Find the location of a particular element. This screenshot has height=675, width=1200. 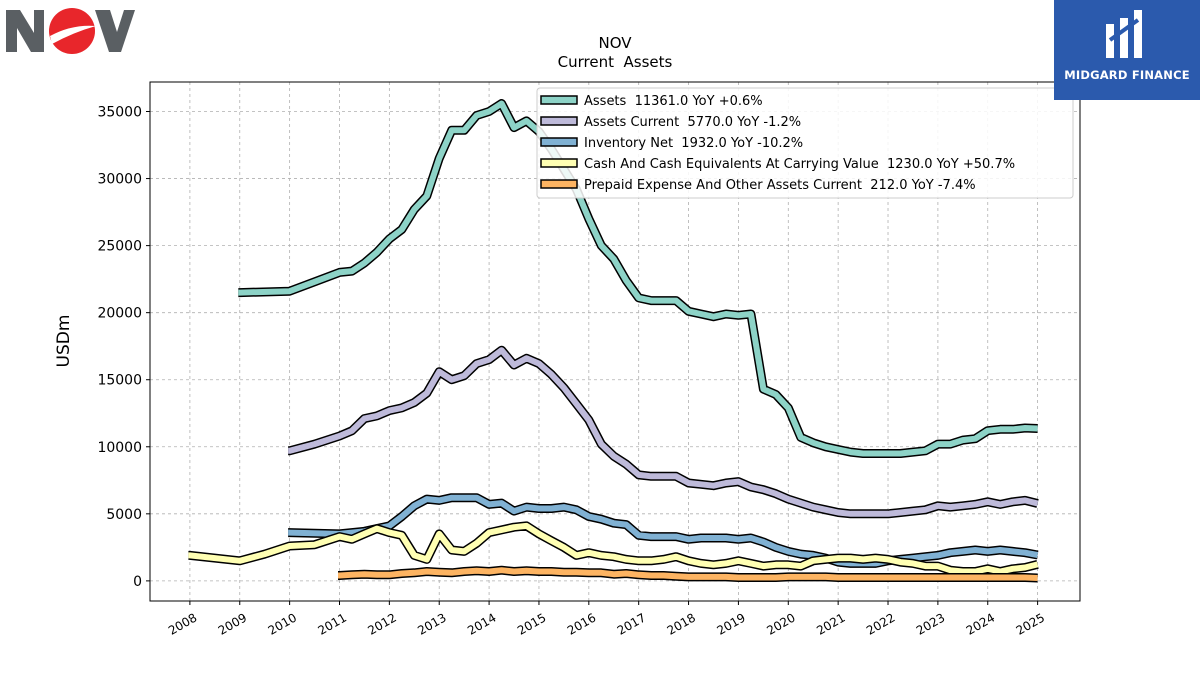

y-axis-label: USDm is located at coordinates (64, 341).